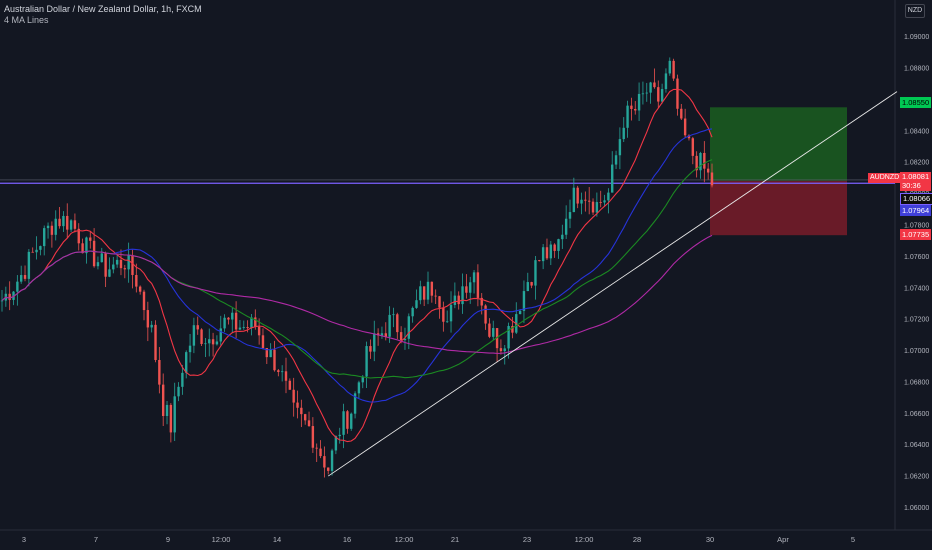 Image resolution: width=932 pixels, height=550 pixels. What do you see at coordinates (916, 37) in the screenshot?
I see `y-tick-label: 1.09000` at bounding box center [916, 37].